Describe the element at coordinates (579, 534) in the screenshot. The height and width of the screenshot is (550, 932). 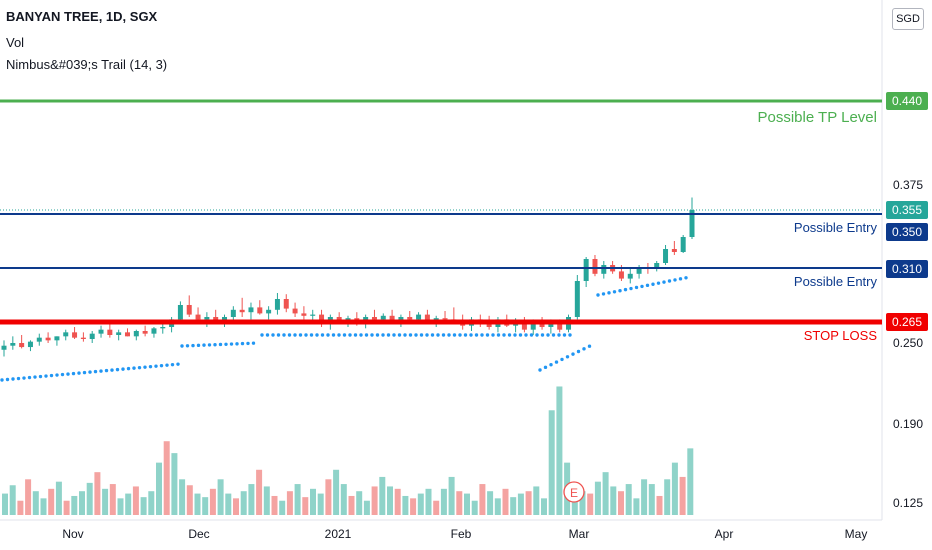
I see `x-tick-label: Mar` at that location.